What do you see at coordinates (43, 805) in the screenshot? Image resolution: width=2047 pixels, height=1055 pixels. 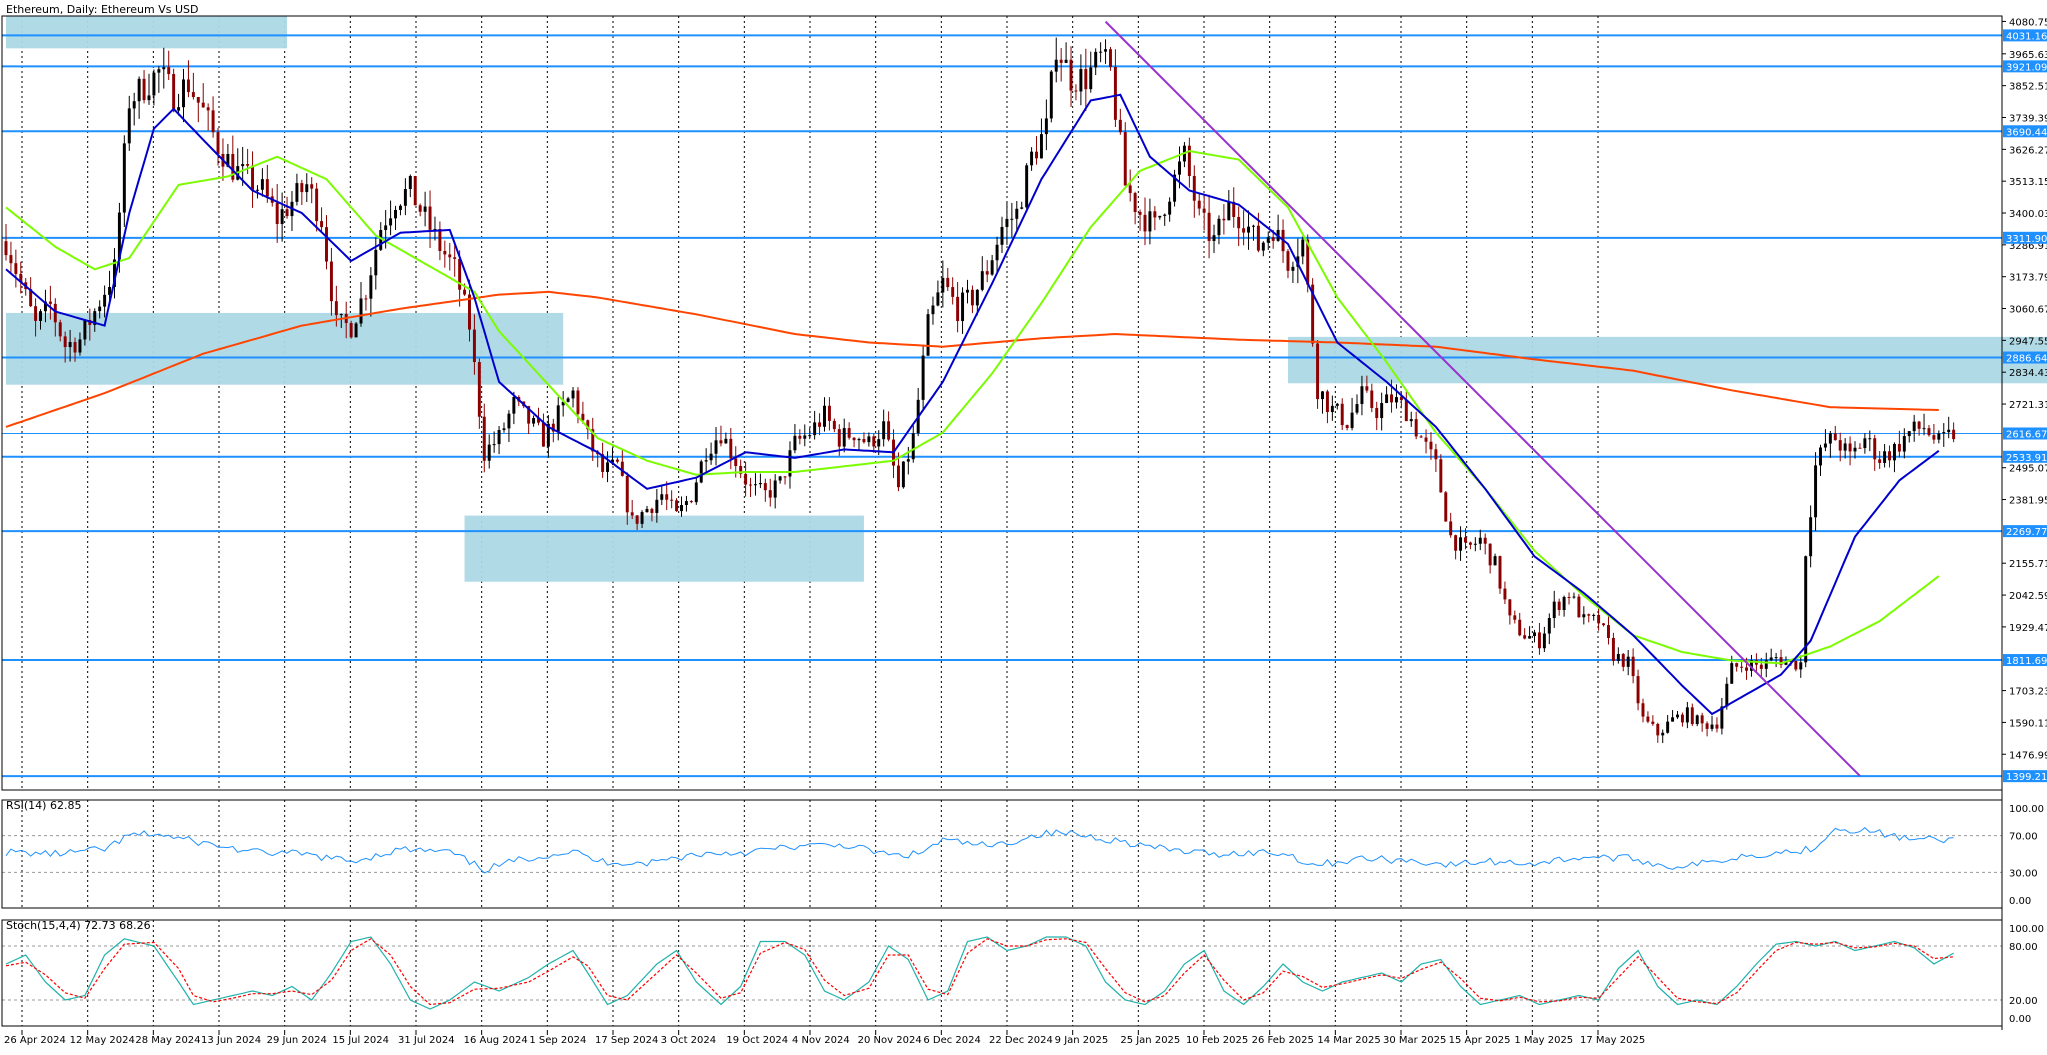 I see `rsi-label: RSI(14) 62.85` at bounding box center [43, 805].